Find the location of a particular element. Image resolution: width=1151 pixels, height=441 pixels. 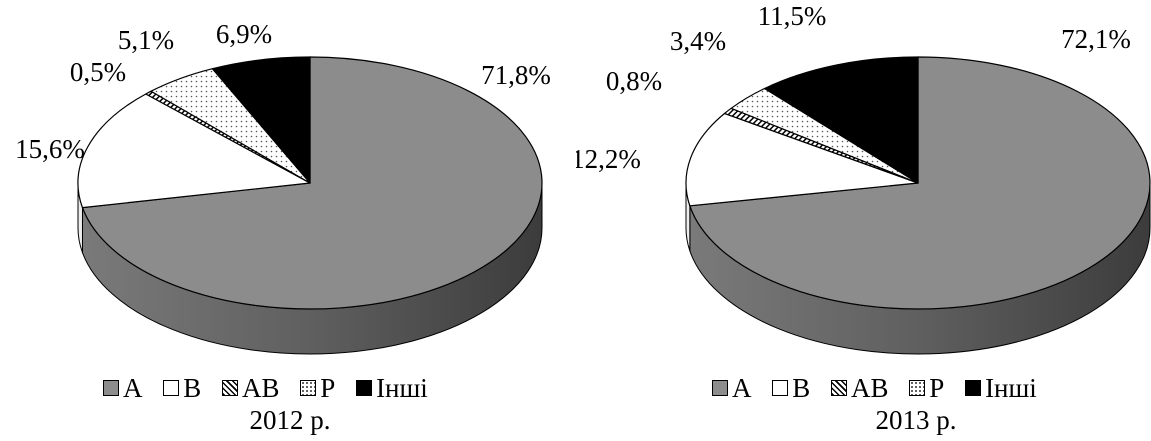

slice-label-other: 11,5% is located at coordinates (792, 16).